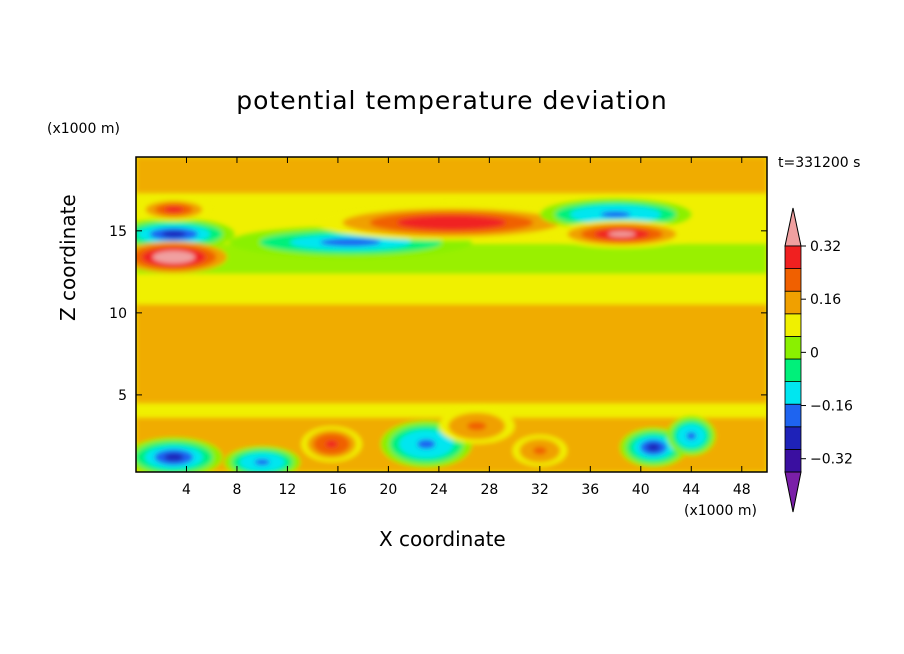  What do you see at coordinates (691, 490) in the screenshot?
I see `x-tick-label: 44` at bounding box center [691, 490].